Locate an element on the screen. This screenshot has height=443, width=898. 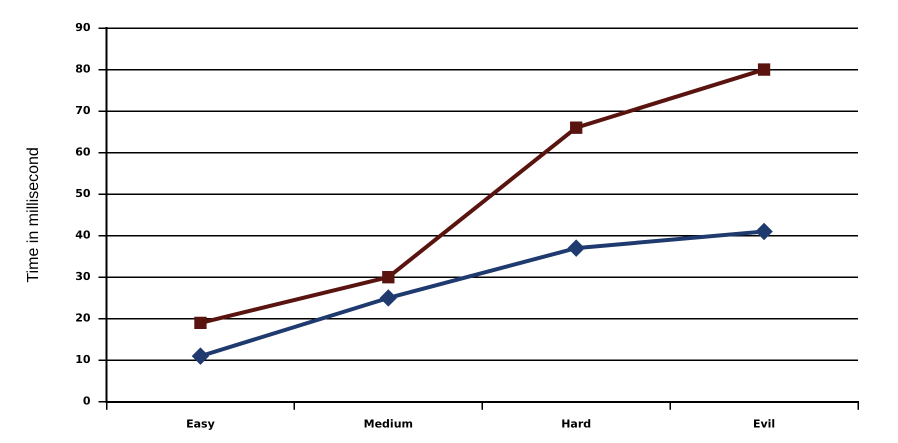
y-tick-label: 50 is located at coordinates (83, 193).